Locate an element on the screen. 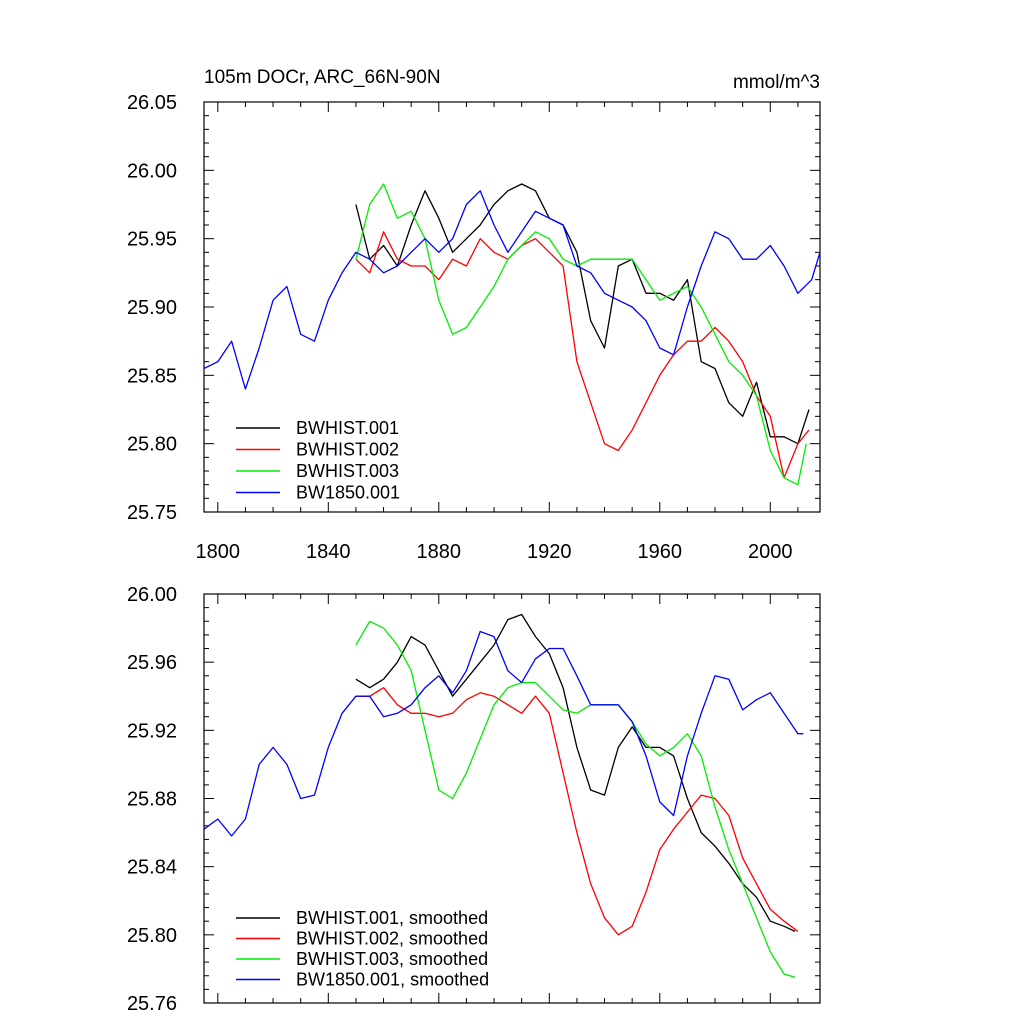  bottom-y-tick-label: 25.76 is located at coordinates (152, 1004).